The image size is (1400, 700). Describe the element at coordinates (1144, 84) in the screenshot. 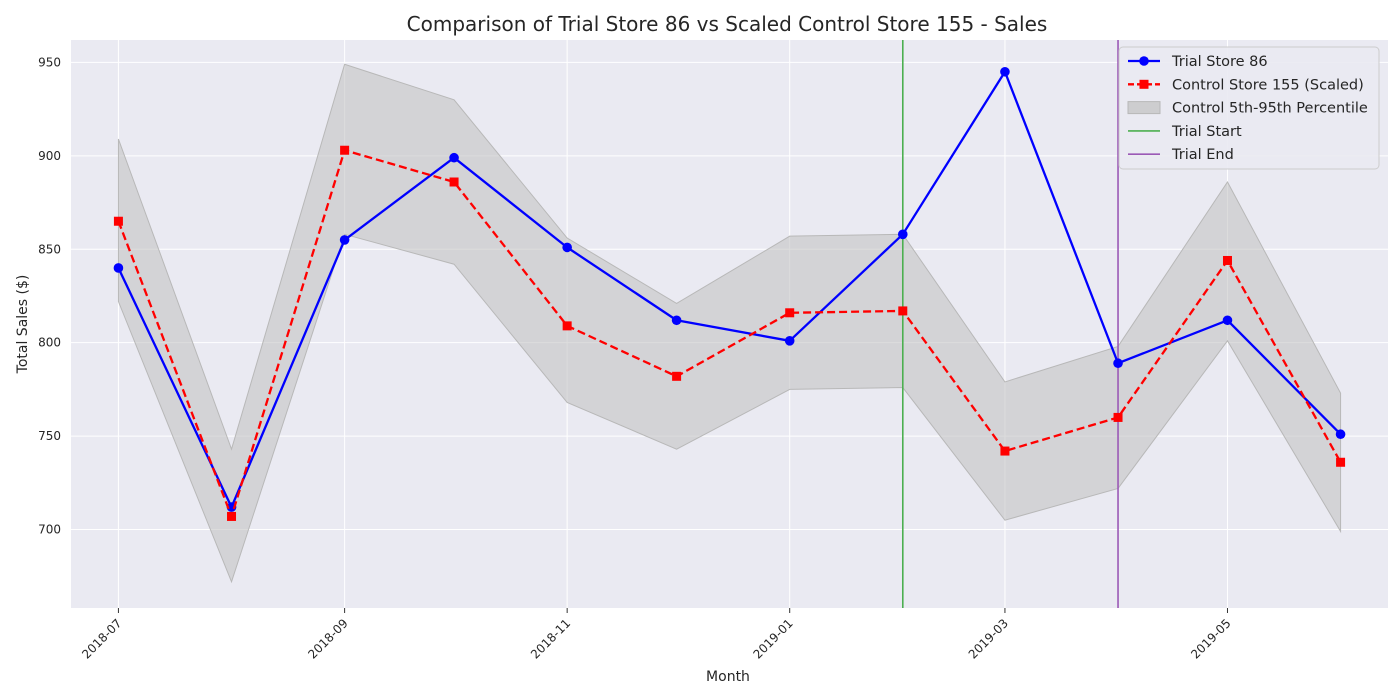

I see `legend-marker-control` at that location.